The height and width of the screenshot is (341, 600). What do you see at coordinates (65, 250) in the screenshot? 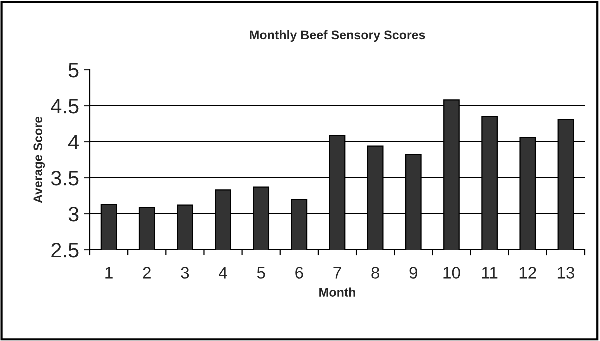
I see `y-tick-label: 2.5` at bounding box center [65, 250].